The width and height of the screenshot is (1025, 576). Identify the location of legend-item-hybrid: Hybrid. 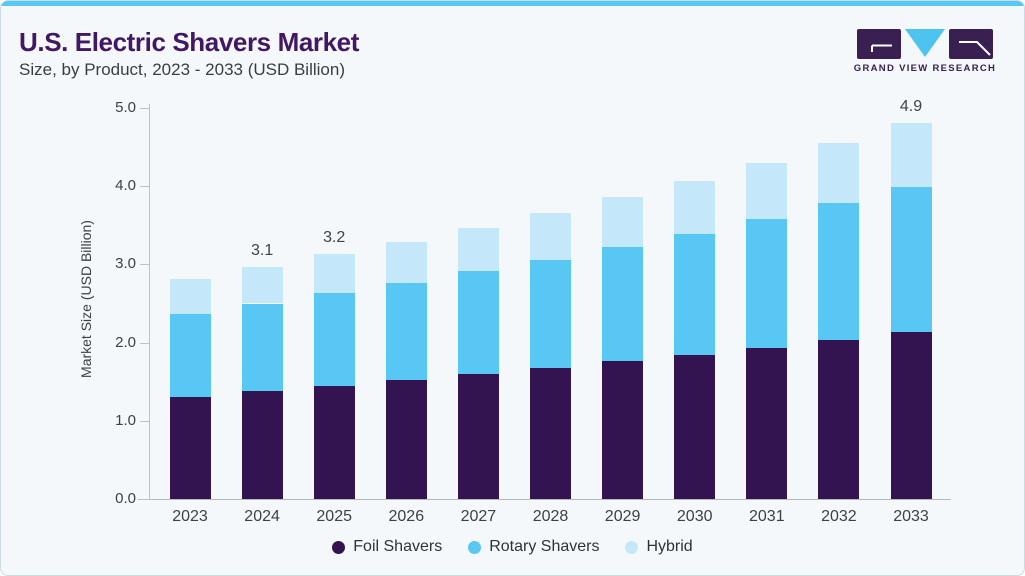
(659, 547).